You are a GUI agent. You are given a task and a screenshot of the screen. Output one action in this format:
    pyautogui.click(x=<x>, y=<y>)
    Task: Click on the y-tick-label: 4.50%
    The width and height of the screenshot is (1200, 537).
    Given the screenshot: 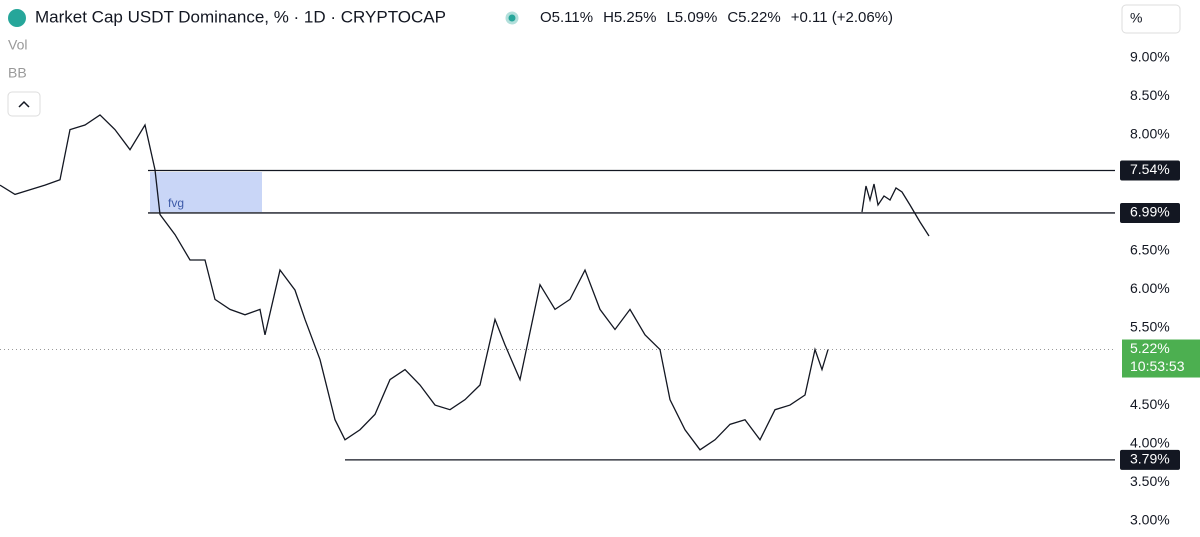 What is the action you would take?
    pyautogui.click(x=1150, y=404)
    